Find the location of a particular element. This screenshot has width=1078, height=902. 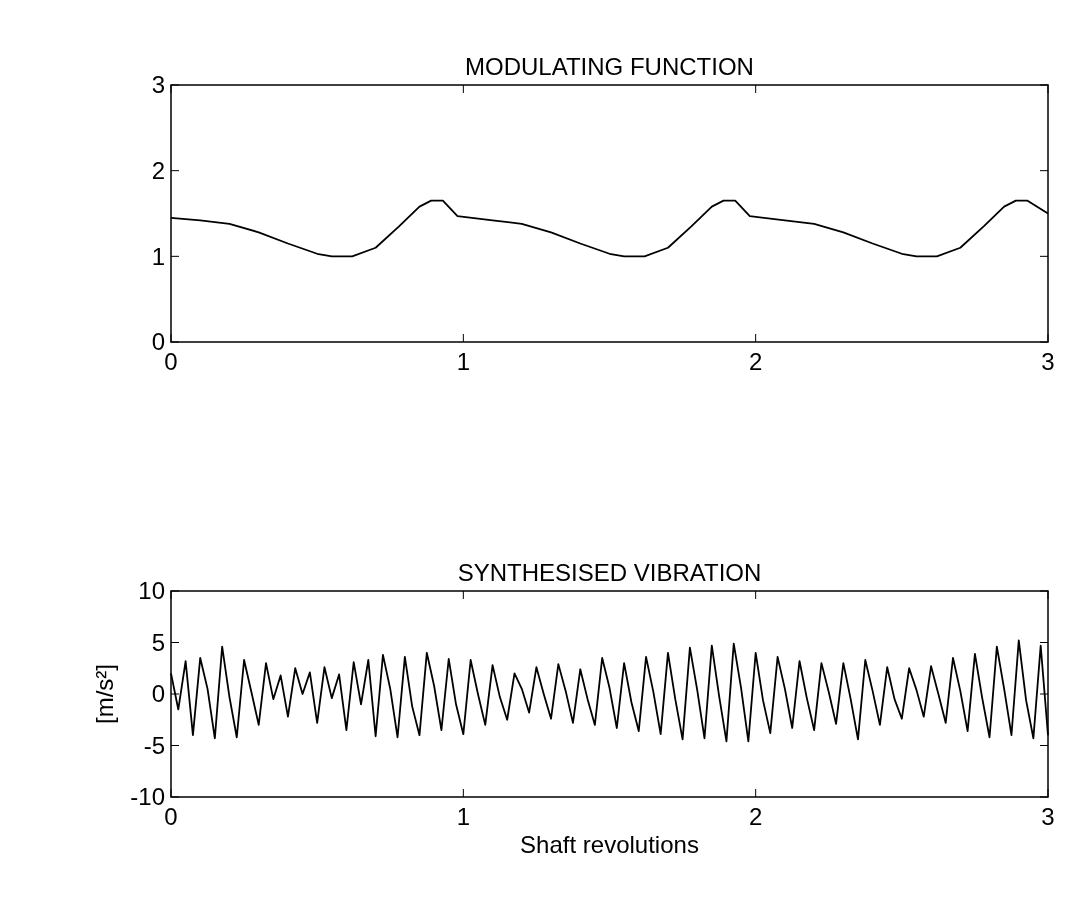

y-tick-label: -5 is located at coordinates (154, 745).